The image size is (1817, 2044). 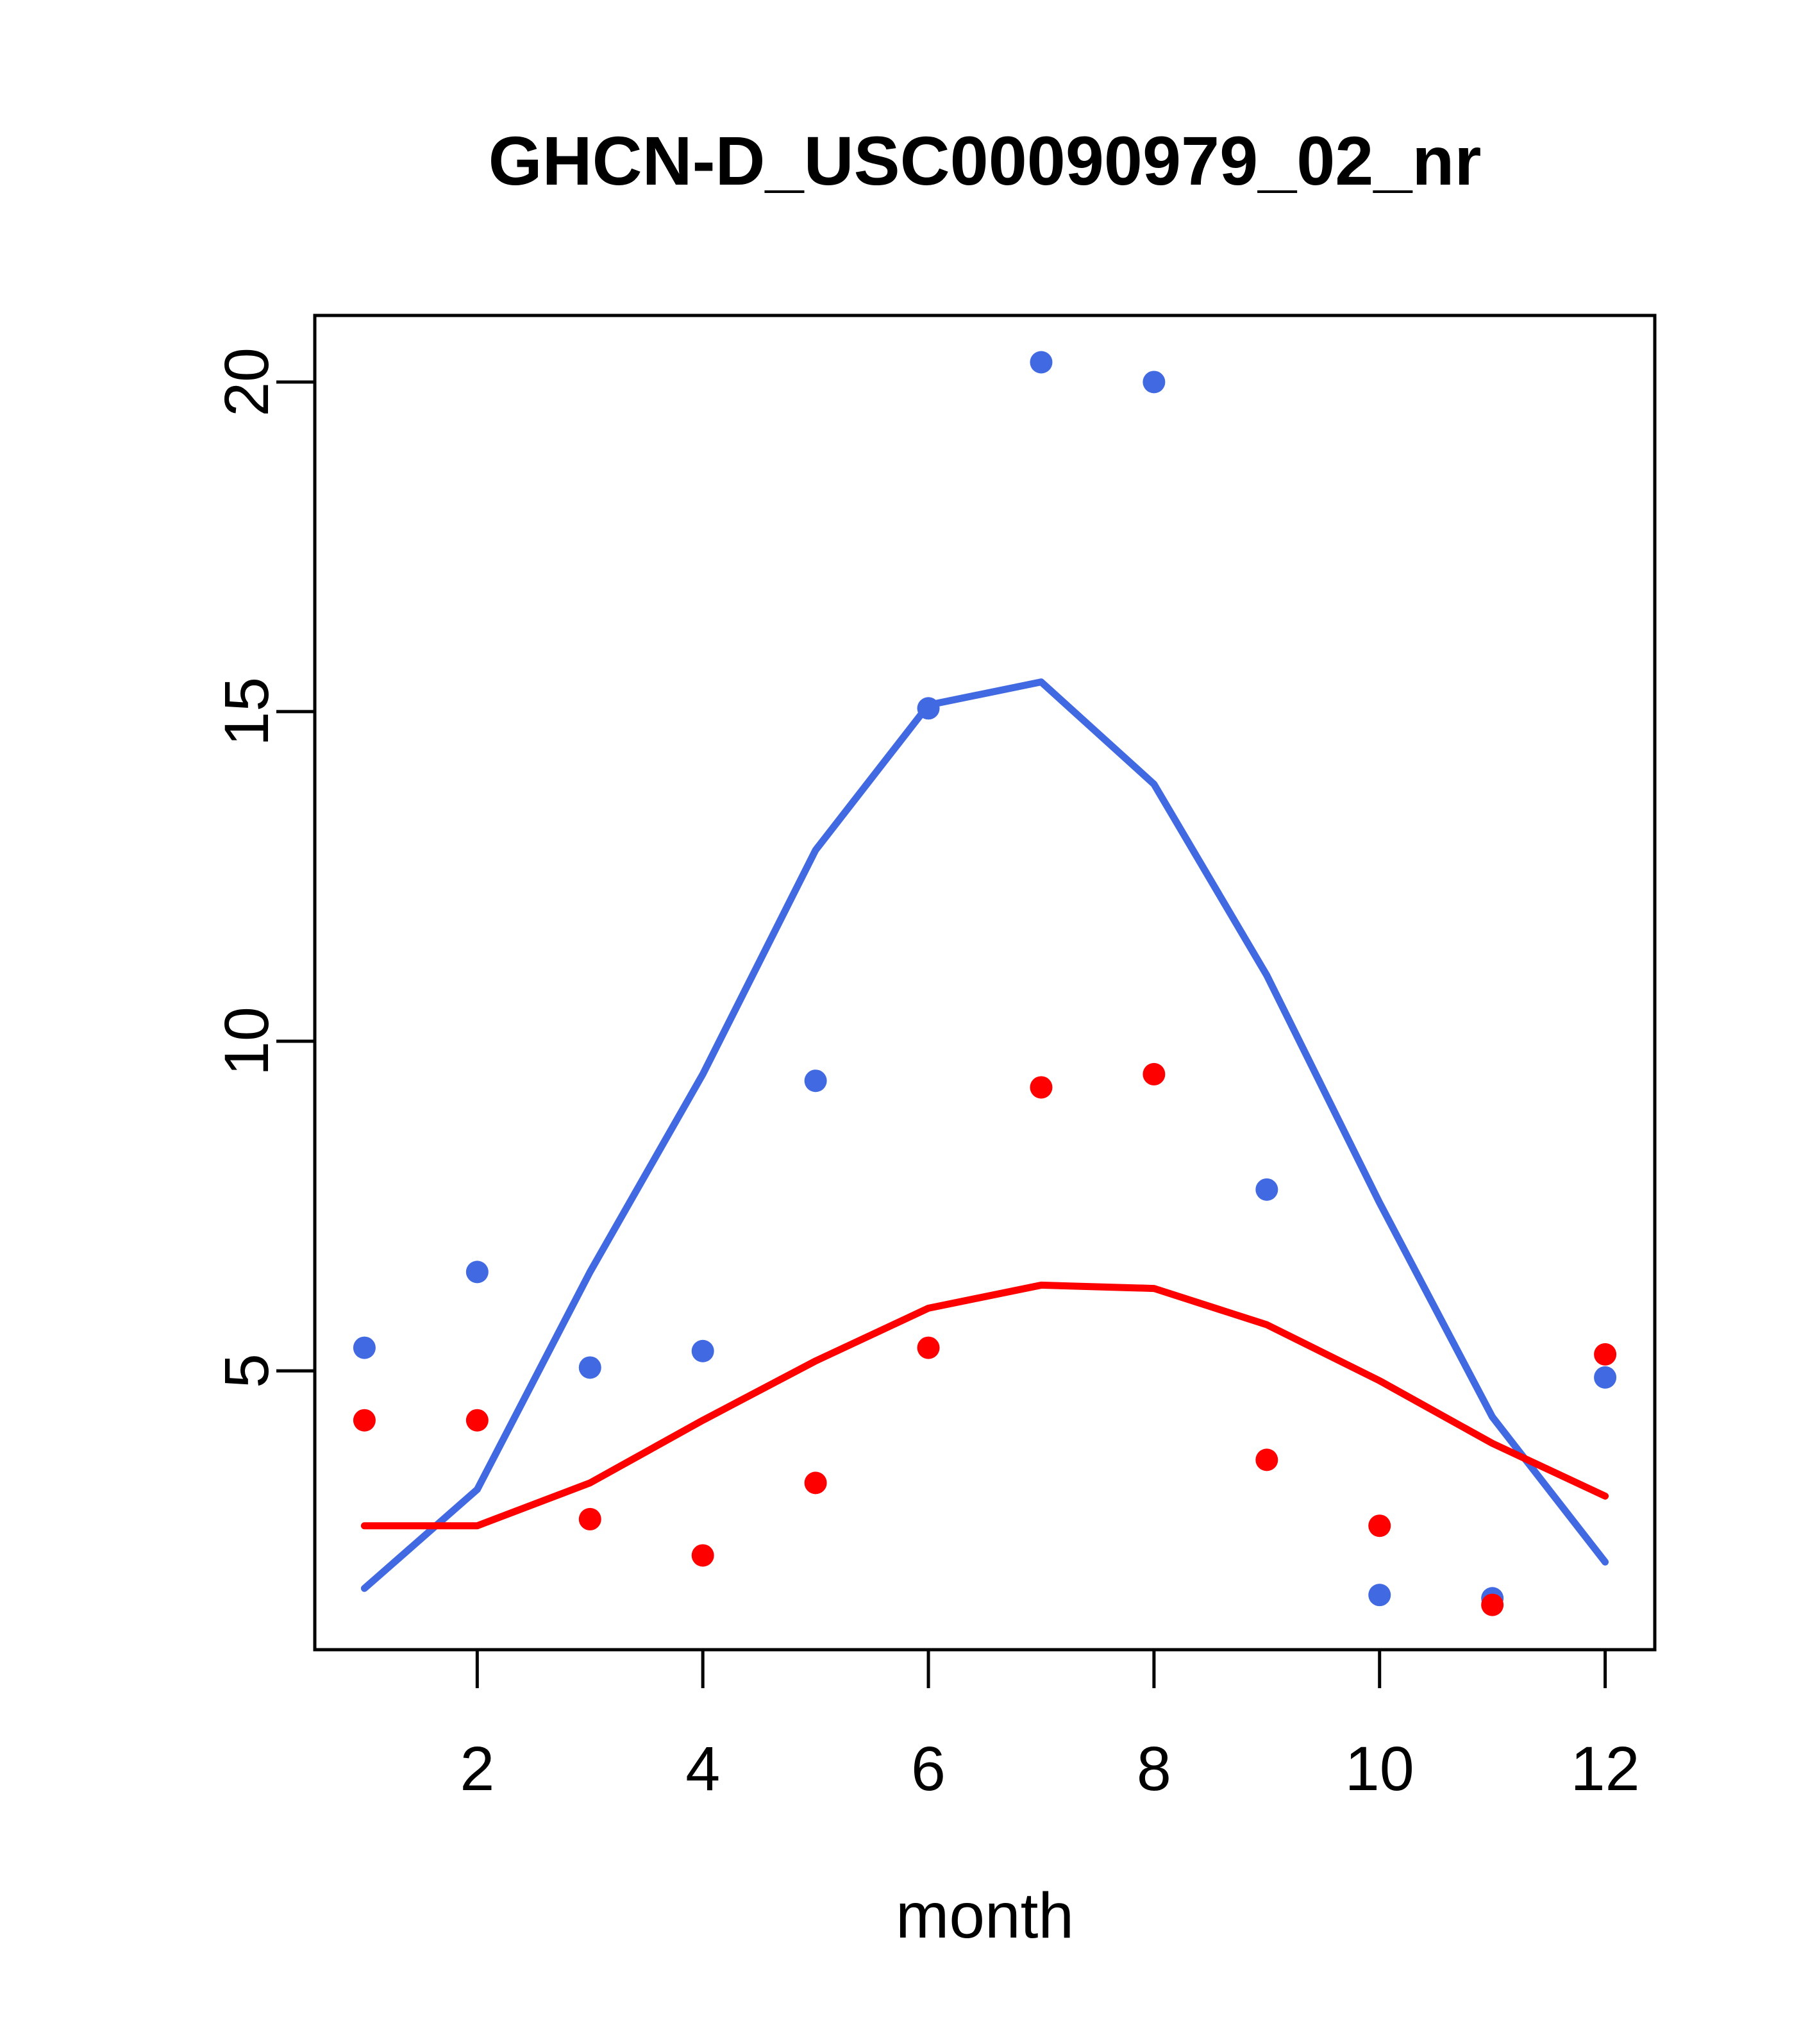 What do you see at coordinates (984, 1406) in the screenshot?
I see `red-line-path` at bounding box center [984, 1406].